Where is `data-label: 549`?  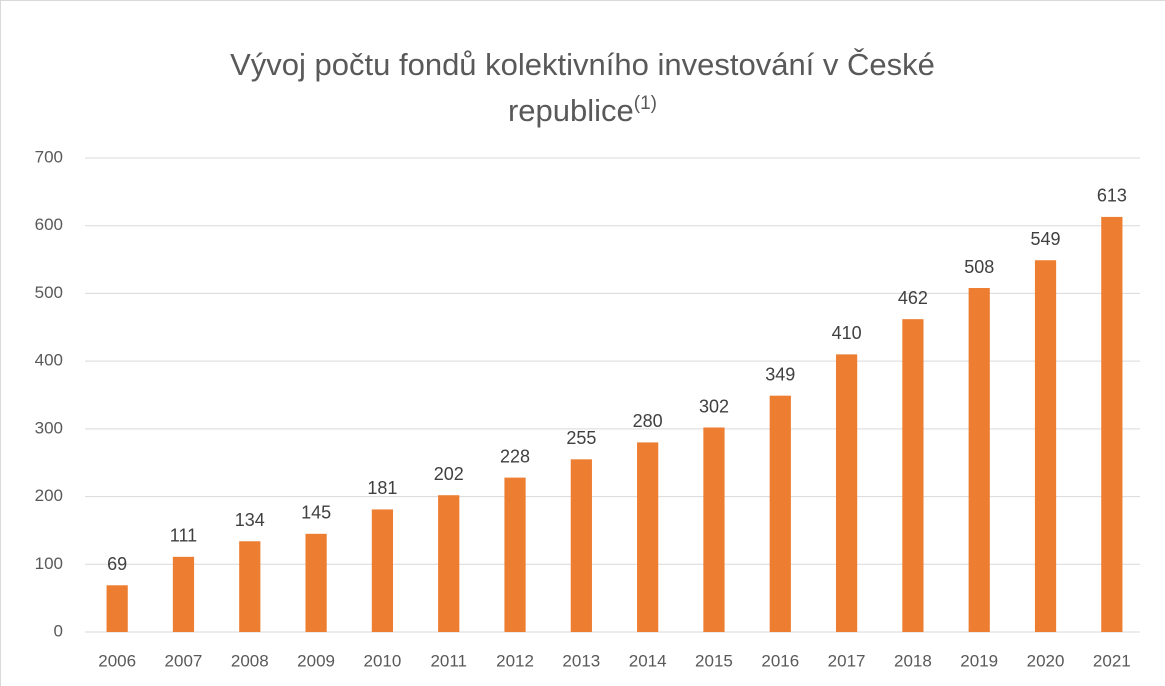 data-label: 549 is located at coordinates (1046, 239).